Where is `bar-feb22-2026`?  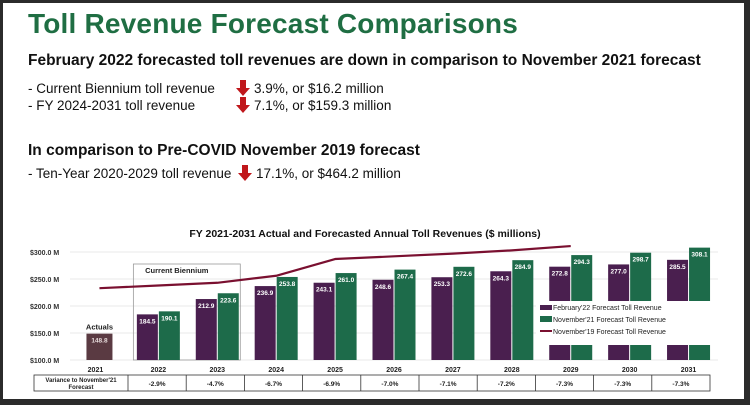 bar-feb22-2026 is located at coordinates (383, 319).